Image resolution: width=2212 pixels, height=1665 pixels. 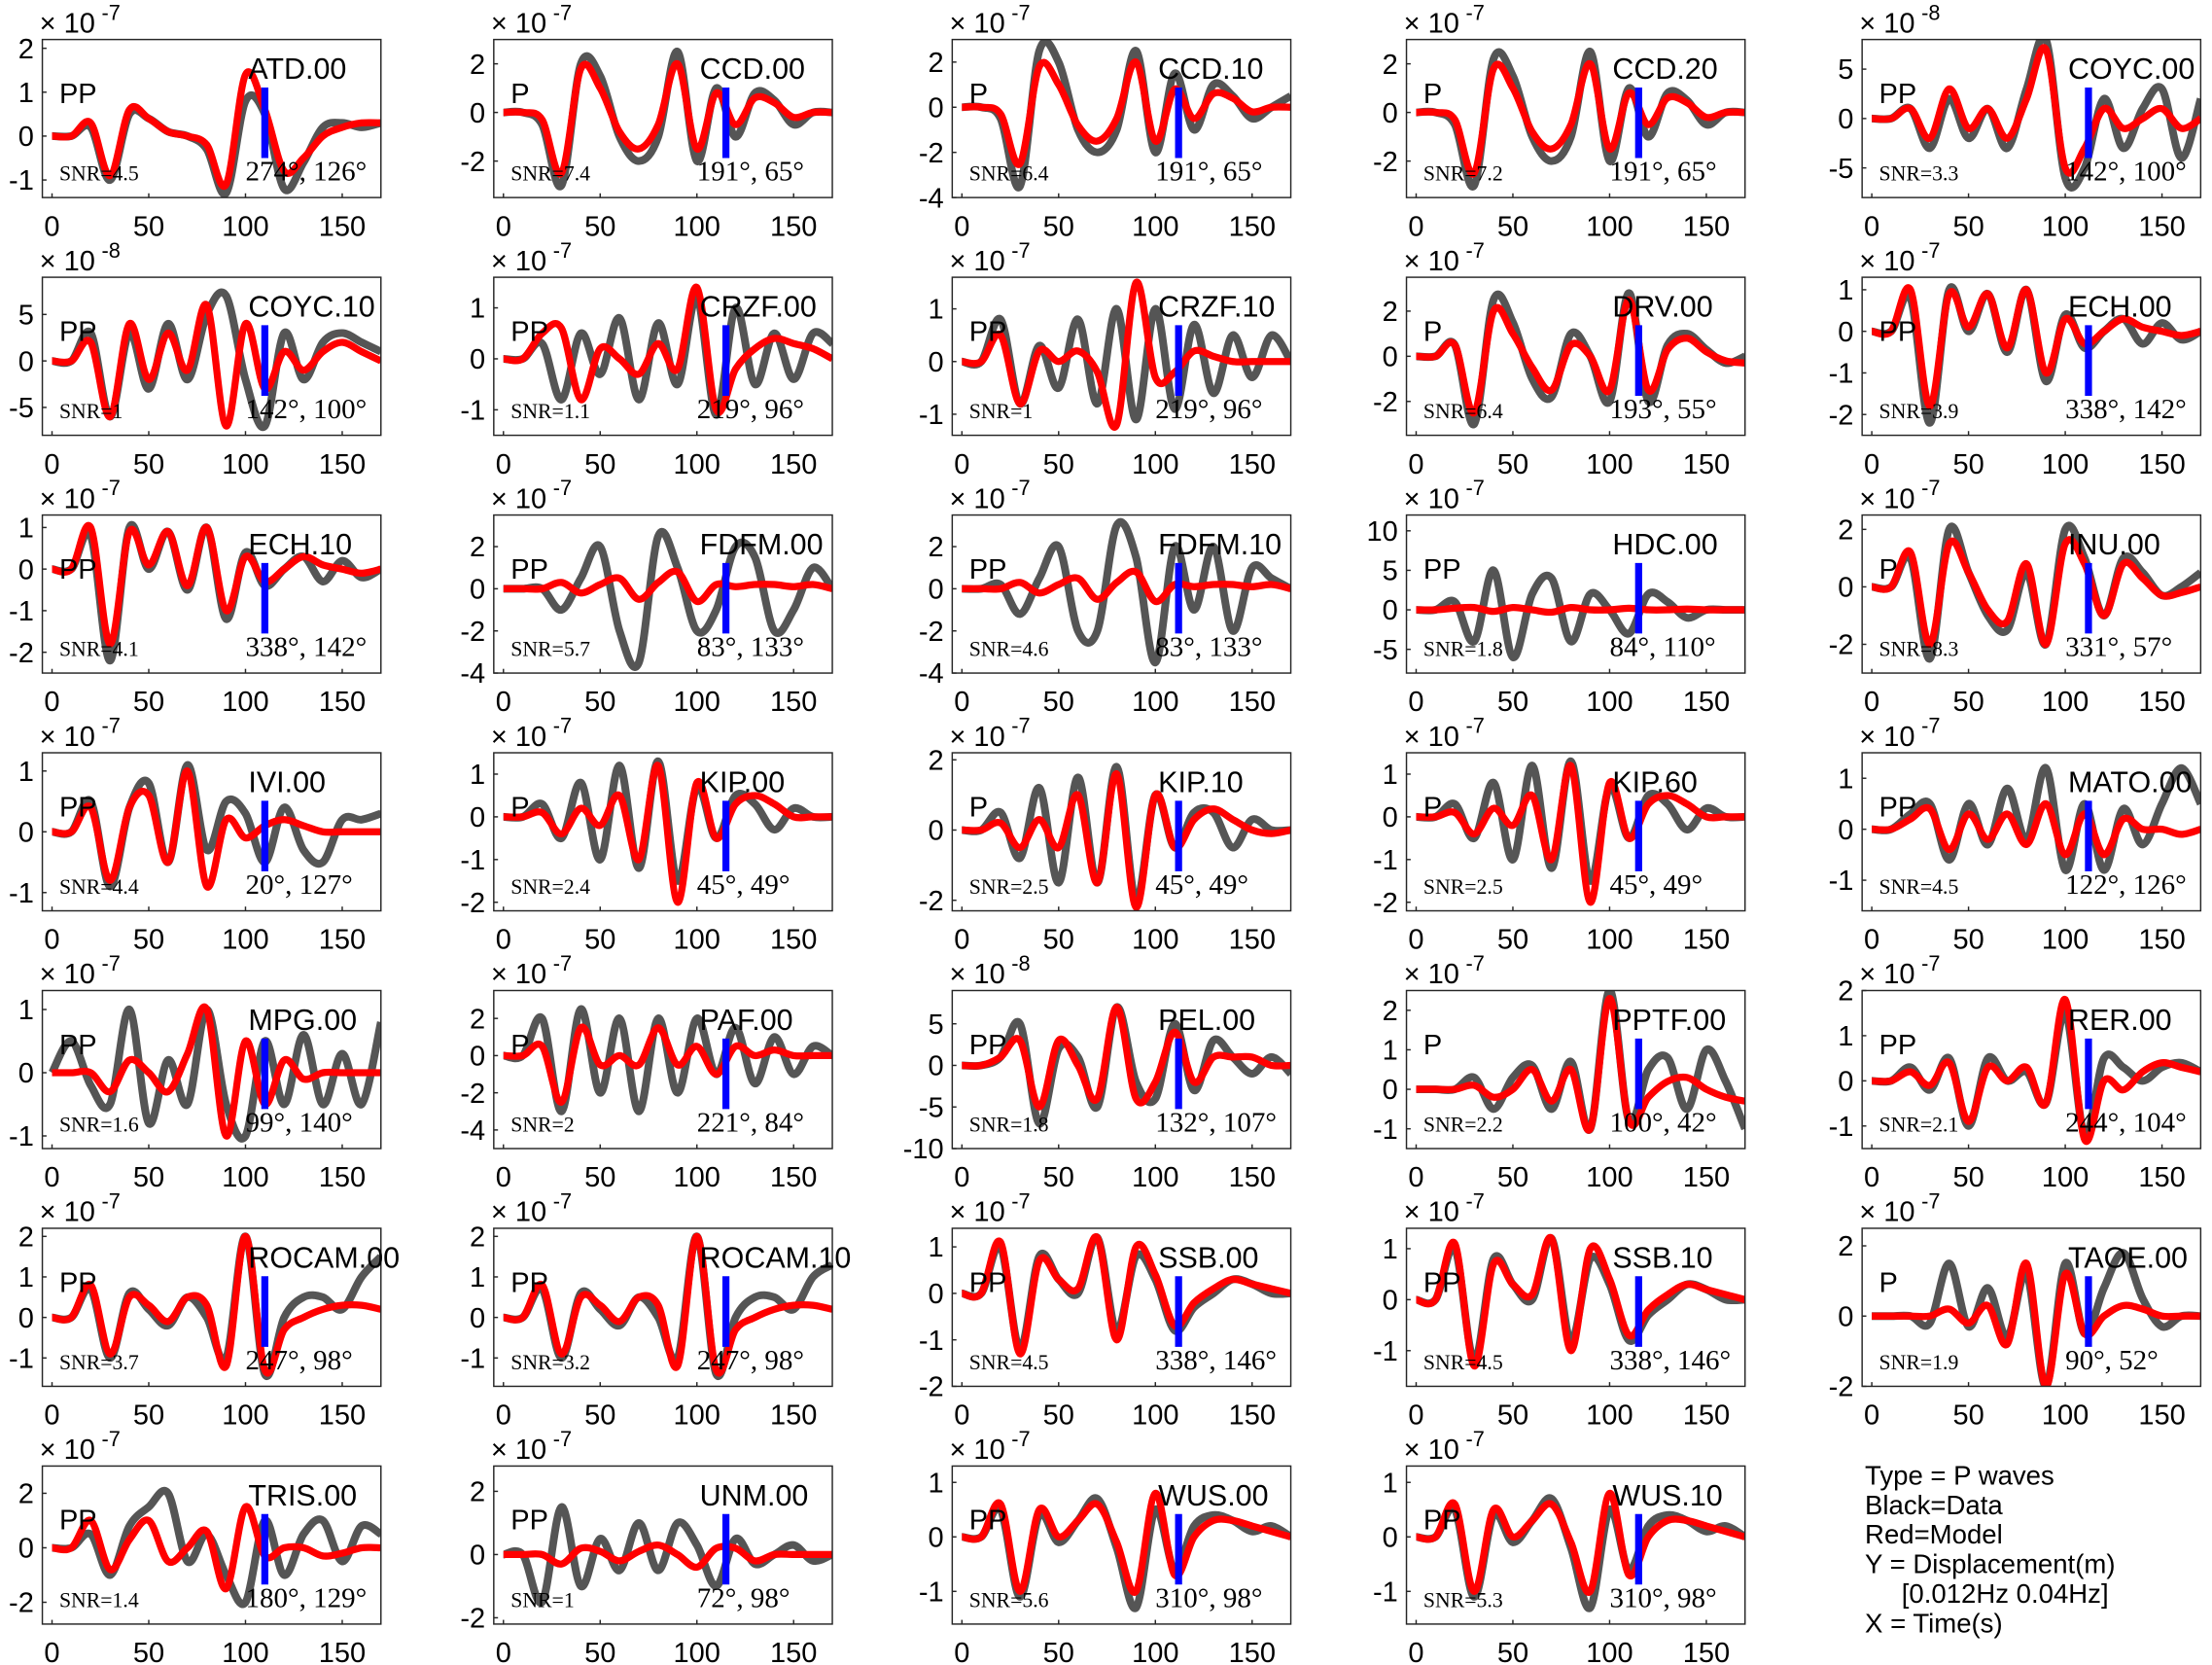 I want to click on station-name: KIP.00, so click(x=743, y=782).